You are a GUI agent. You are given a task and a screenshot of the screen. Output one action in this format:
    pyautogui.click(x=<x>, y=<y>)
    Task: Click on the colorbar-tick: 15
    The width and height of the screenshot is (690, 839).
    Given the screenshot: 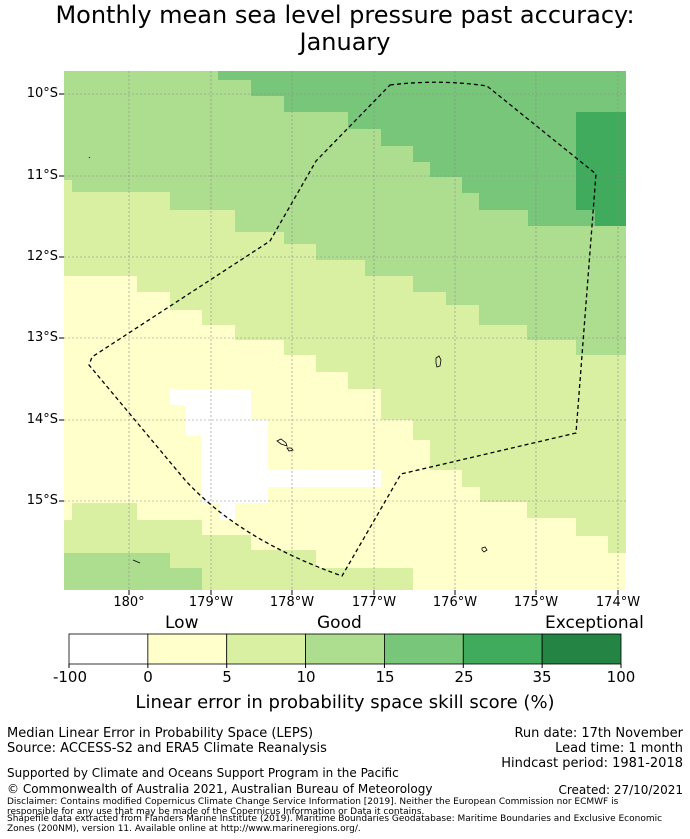 What is the action you would take?
    pyautogui.click(x=385, y=677)
    